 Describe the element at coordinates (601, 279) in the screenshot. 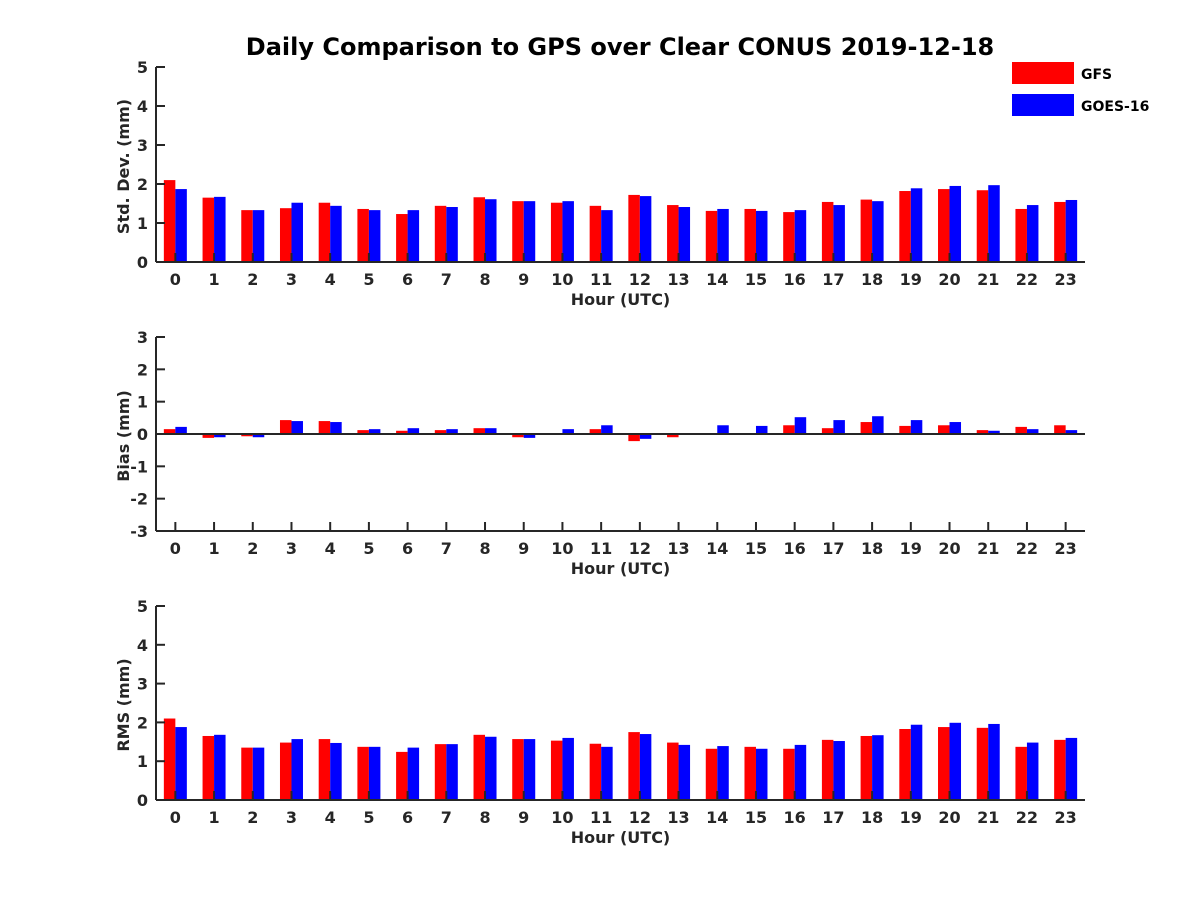

I see `x-tick-label-std: 11` at that location.